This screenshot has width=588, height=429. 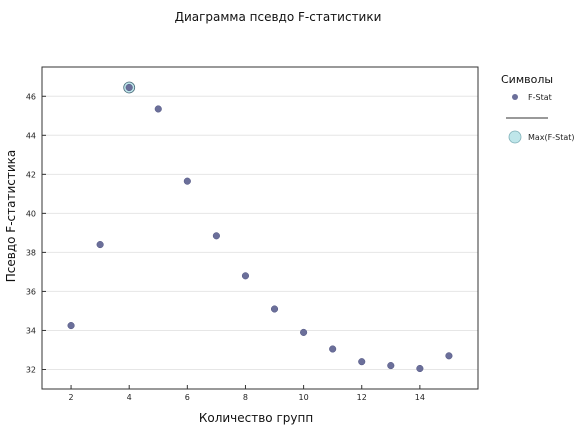 I want to click on legend-marker-f-stat, so click(x=515, y=97).